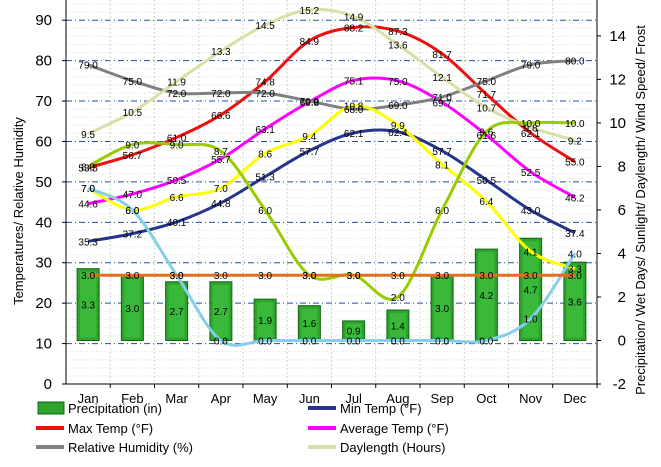 This screenshot has height=467, width=661. Describe the element at coordinates (115, 408) in the screenshot. I see `legend-label: Precipitation (in)` at that location.